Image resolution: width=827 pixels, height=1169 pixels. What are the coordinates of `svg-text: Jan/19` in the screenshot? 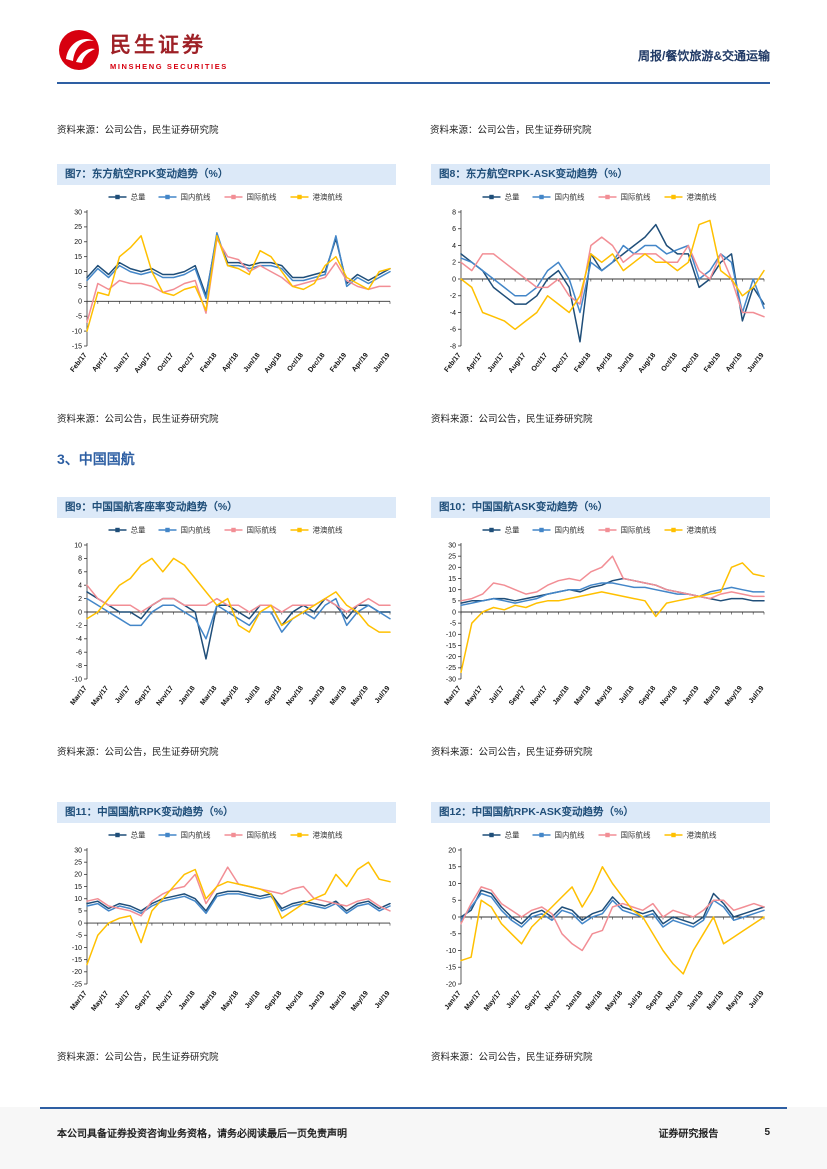 It's located at (317, 696).